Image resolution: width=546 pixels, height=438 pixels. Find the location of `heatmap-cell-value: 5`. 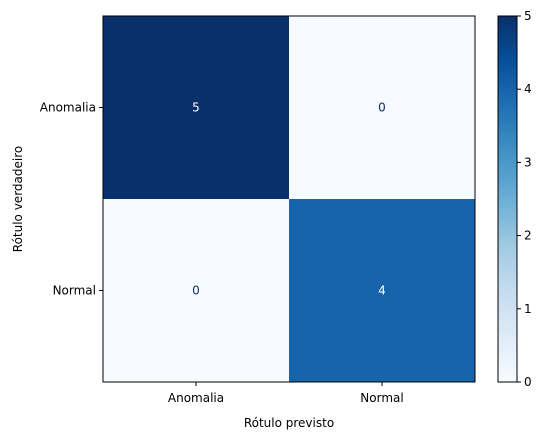

heatmap-cell-value: 5 is located at coordinates (196, 108).